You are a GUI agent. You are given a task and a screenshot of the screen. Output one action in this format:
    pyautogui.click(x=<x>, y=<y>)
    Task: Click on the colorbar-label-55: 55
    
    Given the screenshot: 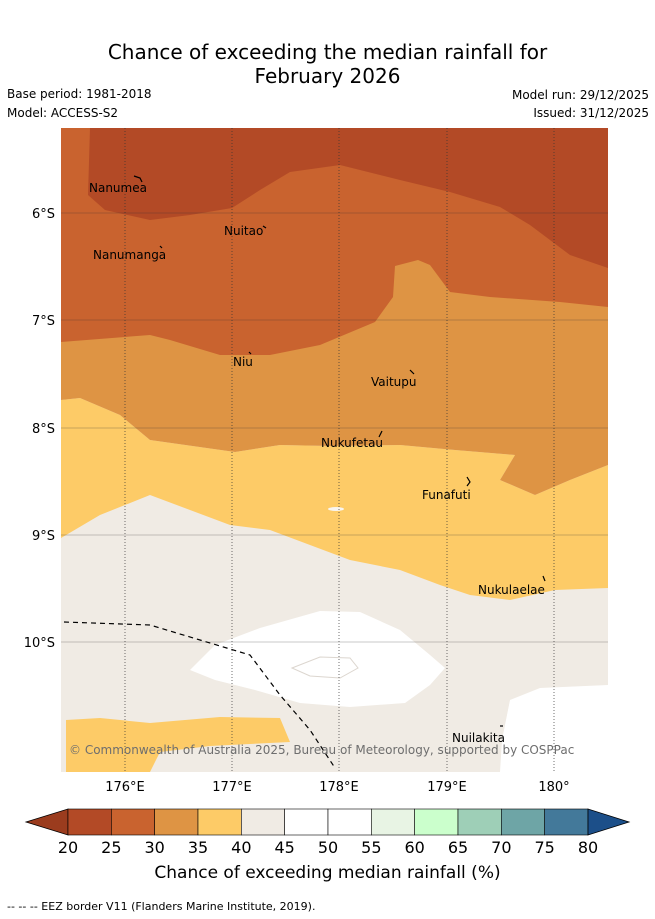 What is the action you would take?
    pyautogui.click(x=371, y=847)
    